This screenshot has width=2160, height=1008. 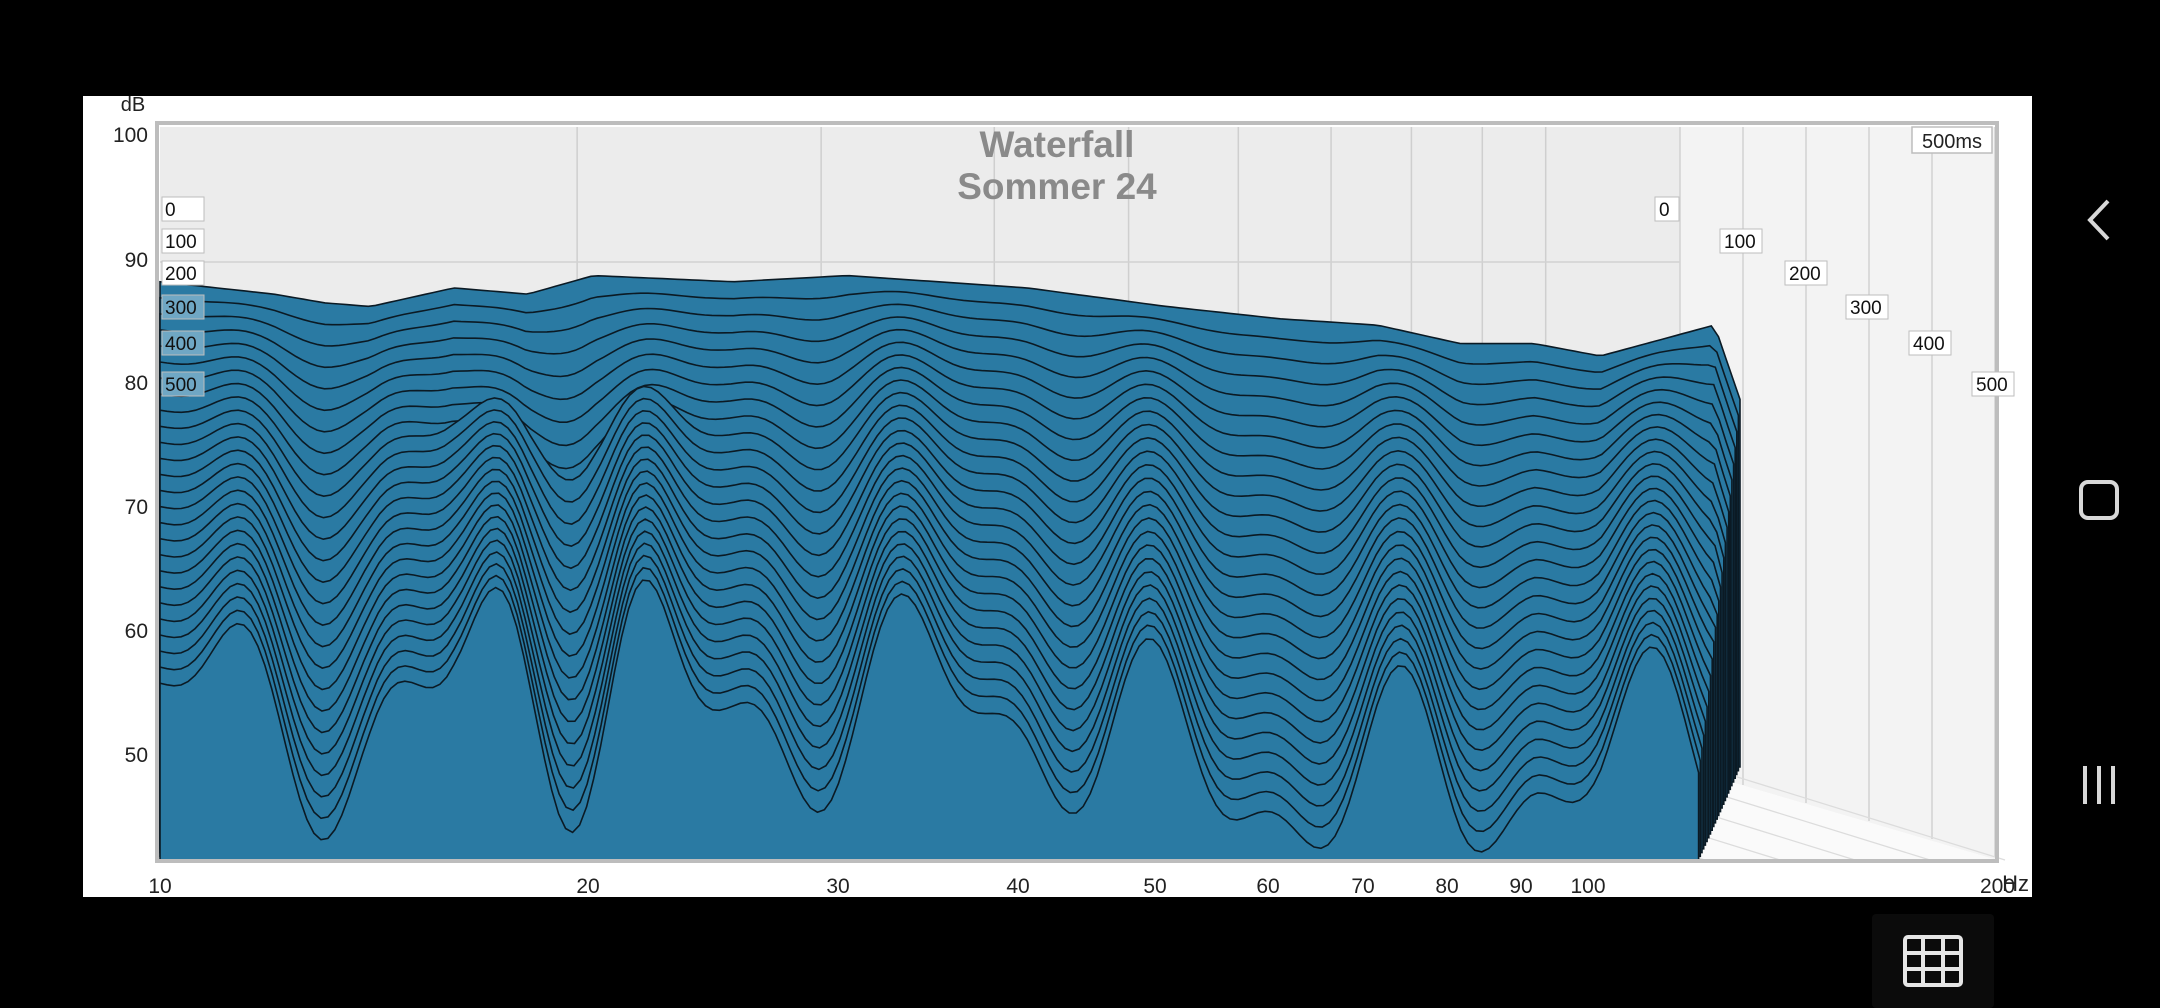 I want to click on chart-subtitle: Sommer 24, so click(x=1057, y=186).